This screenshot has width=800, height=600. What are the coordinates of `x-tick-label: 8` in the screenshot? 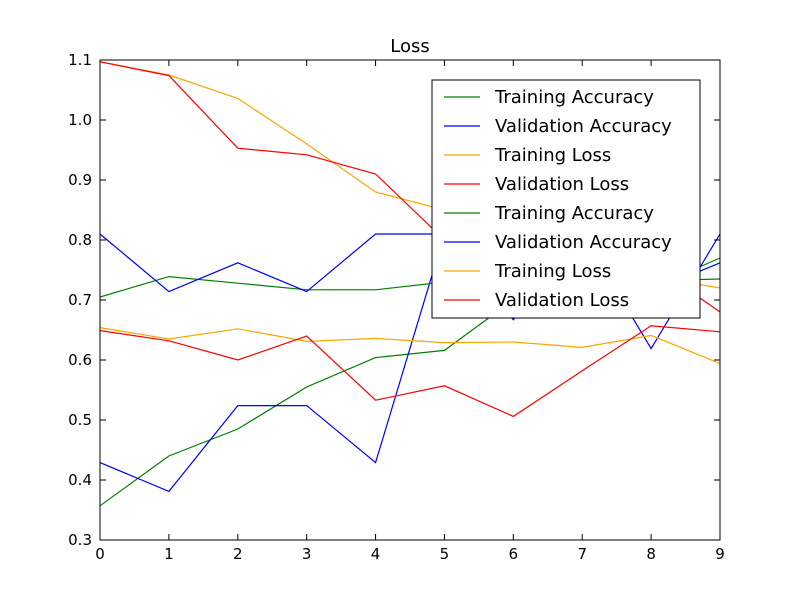 It's located at (651, 554).